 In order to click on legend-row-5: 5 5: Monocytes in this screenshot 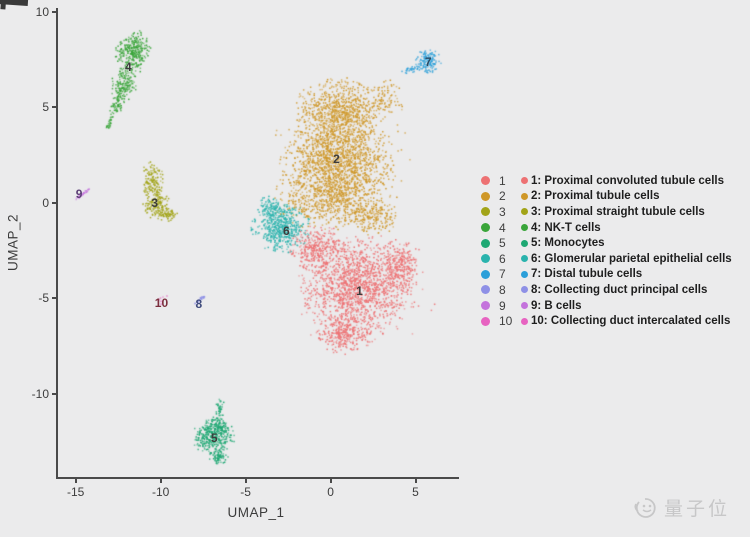, I will do `click(606, 243)`.